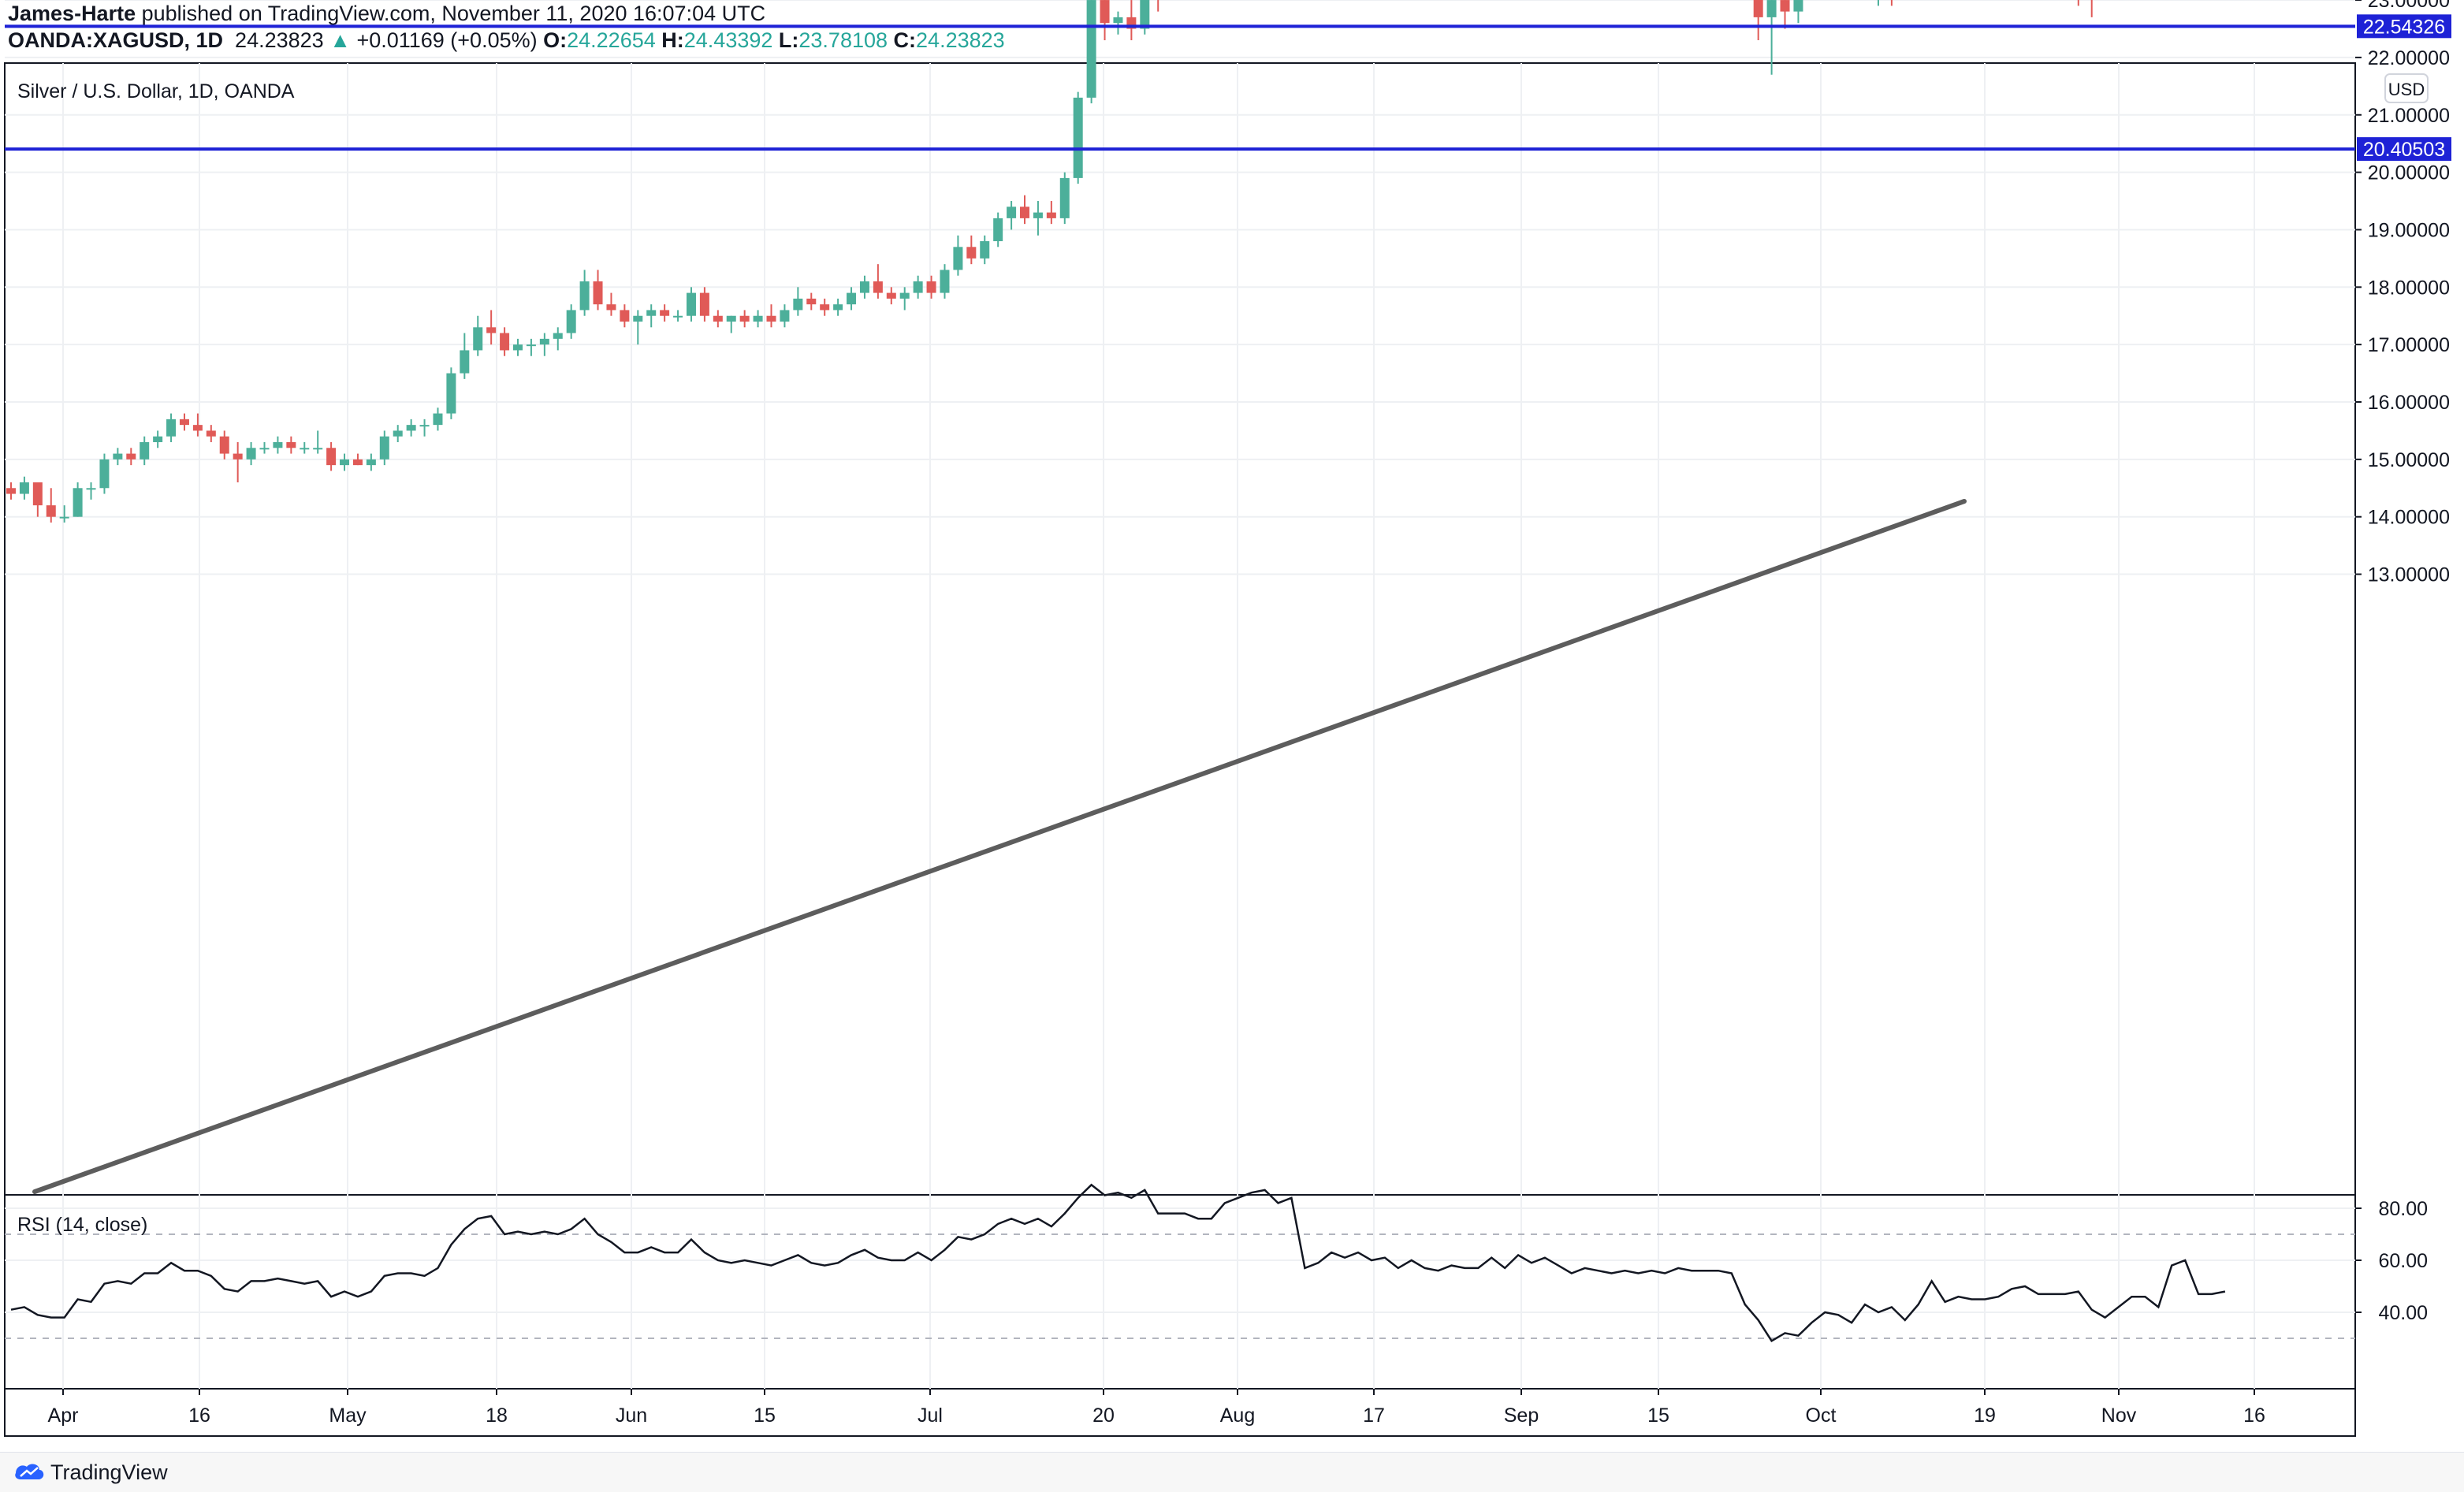 This screenshot has height=1492, width=2464. I want to click on time-tick-label: 17, so click(1374, 1416).